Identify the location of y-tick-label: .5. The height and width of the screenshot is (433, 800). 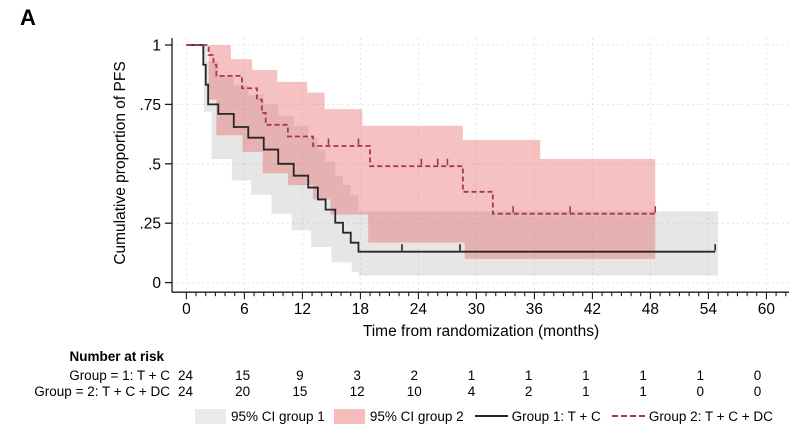
(154, 164).